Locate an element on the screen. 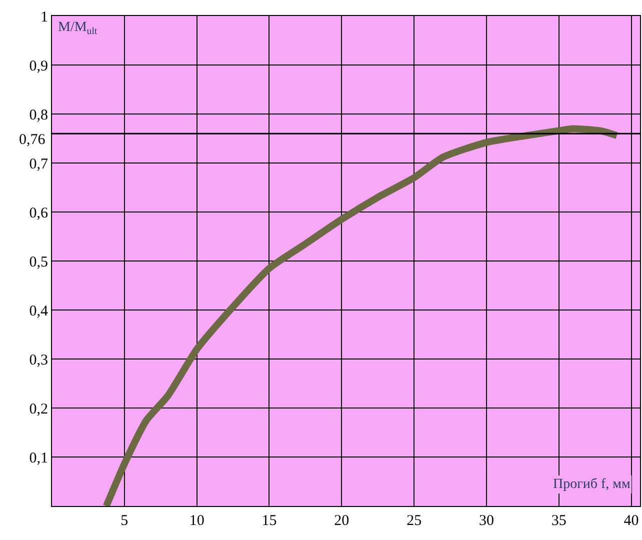 The width and height of the screenshot is (642, 540). y-tick-label: 0,7 is located at coordinates (38, 164).